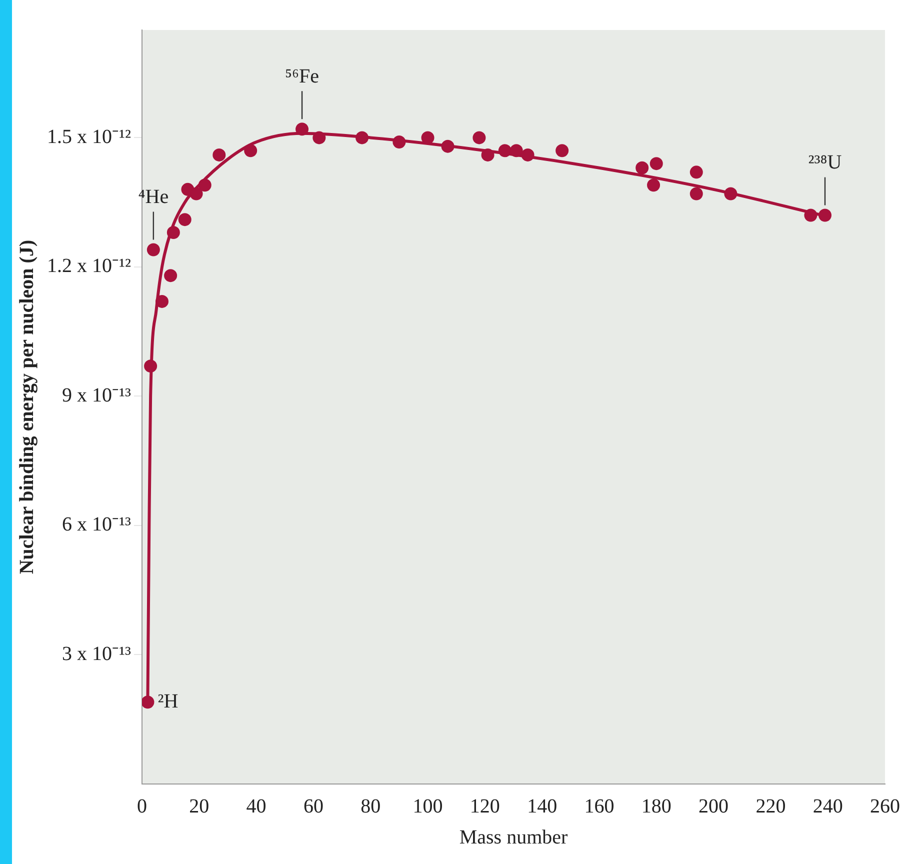 The height and width of the screenshot is (864, 905). I want to click on x-axis-title: Mass number, so click(513, 837).